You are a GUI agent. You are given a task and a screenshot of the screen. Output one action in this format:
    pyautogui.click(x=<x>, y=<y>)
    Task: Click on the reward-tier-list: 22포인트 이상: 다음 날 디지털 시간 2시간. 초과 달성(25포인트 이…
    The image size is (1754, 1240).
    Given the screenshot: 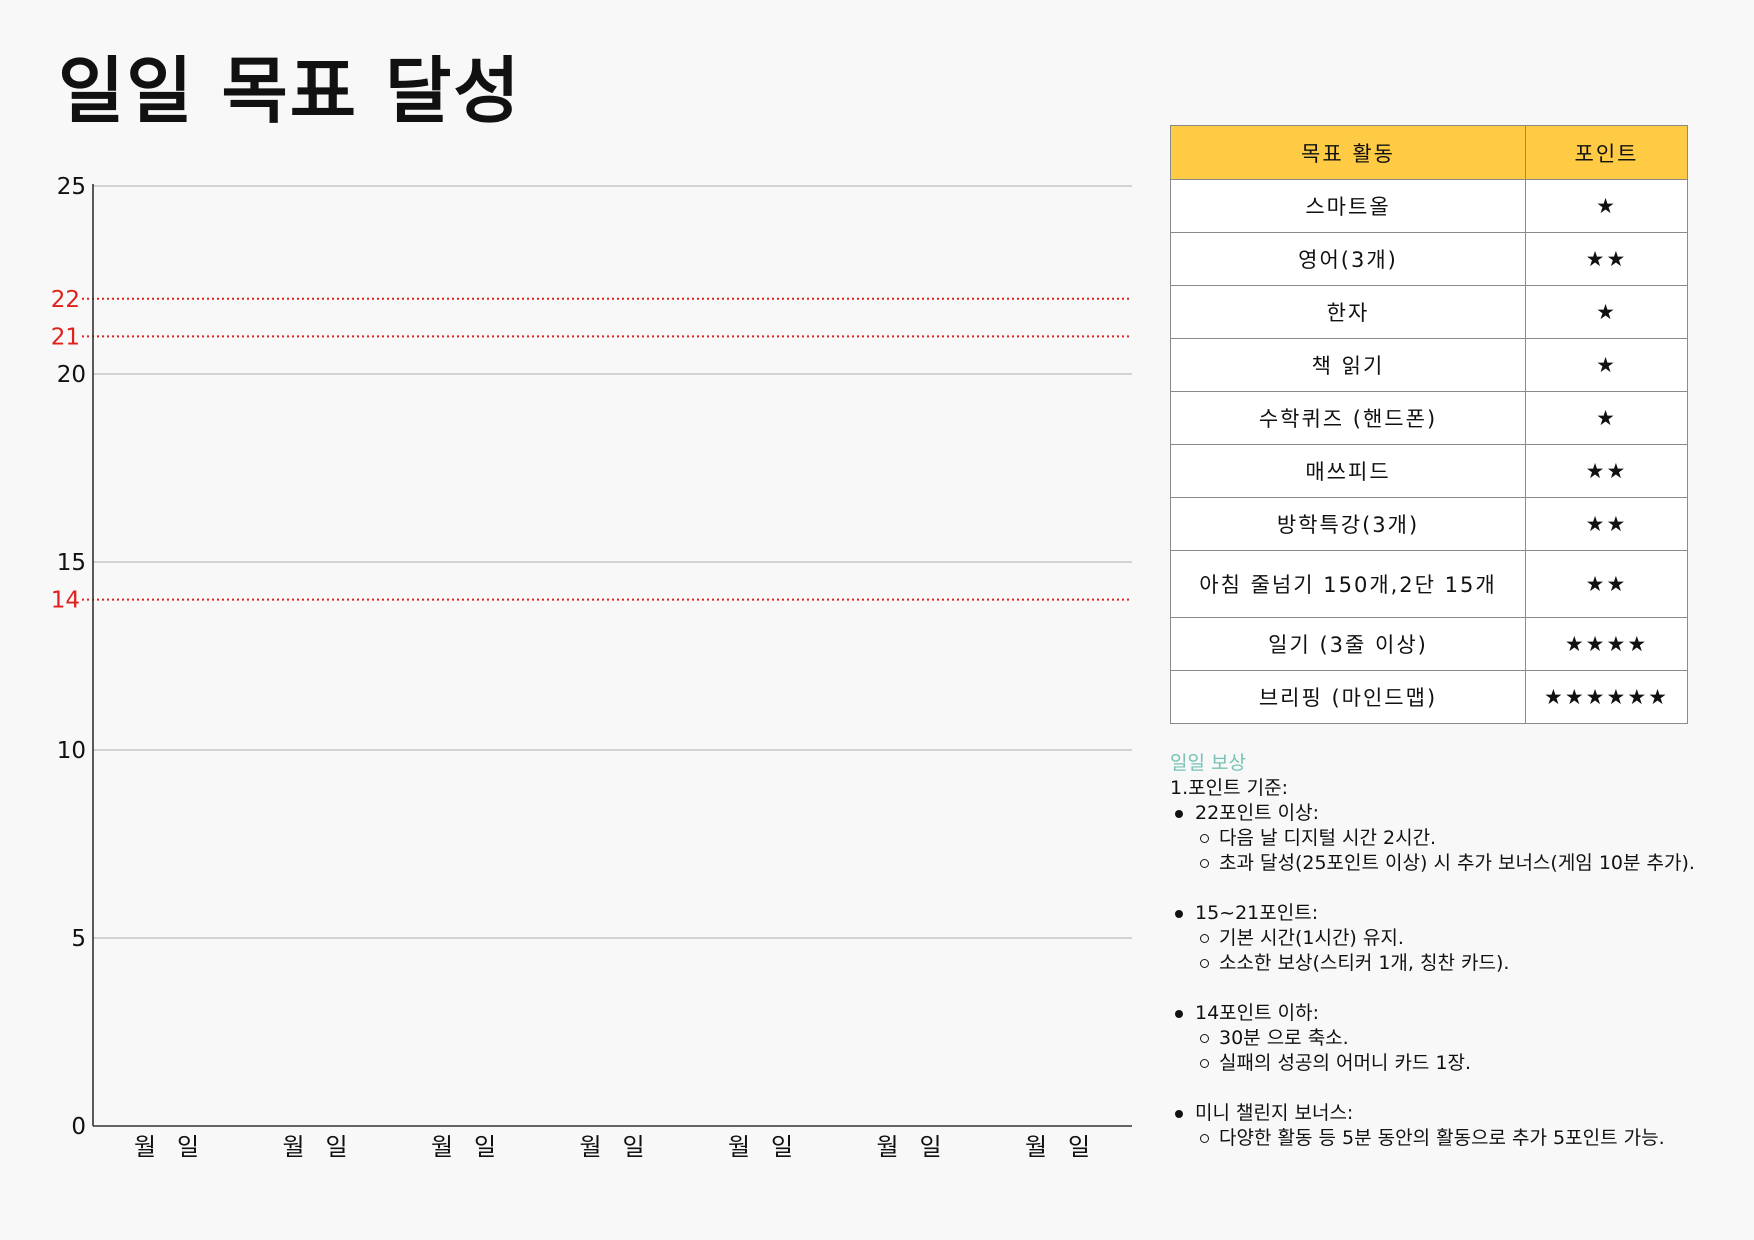 What is the action you would take?
    pyautogui.click(x=1450, y=976)
    